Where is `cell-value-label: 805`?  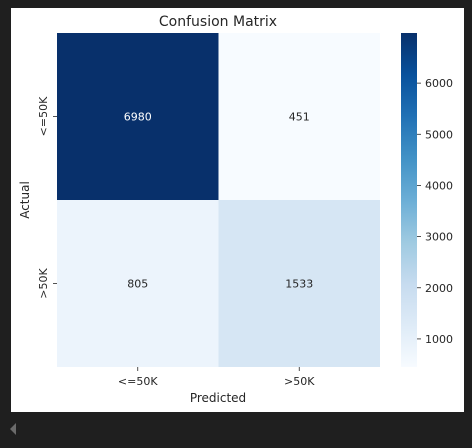 cell-value-label: 805 is located at coordinates (137, 284).